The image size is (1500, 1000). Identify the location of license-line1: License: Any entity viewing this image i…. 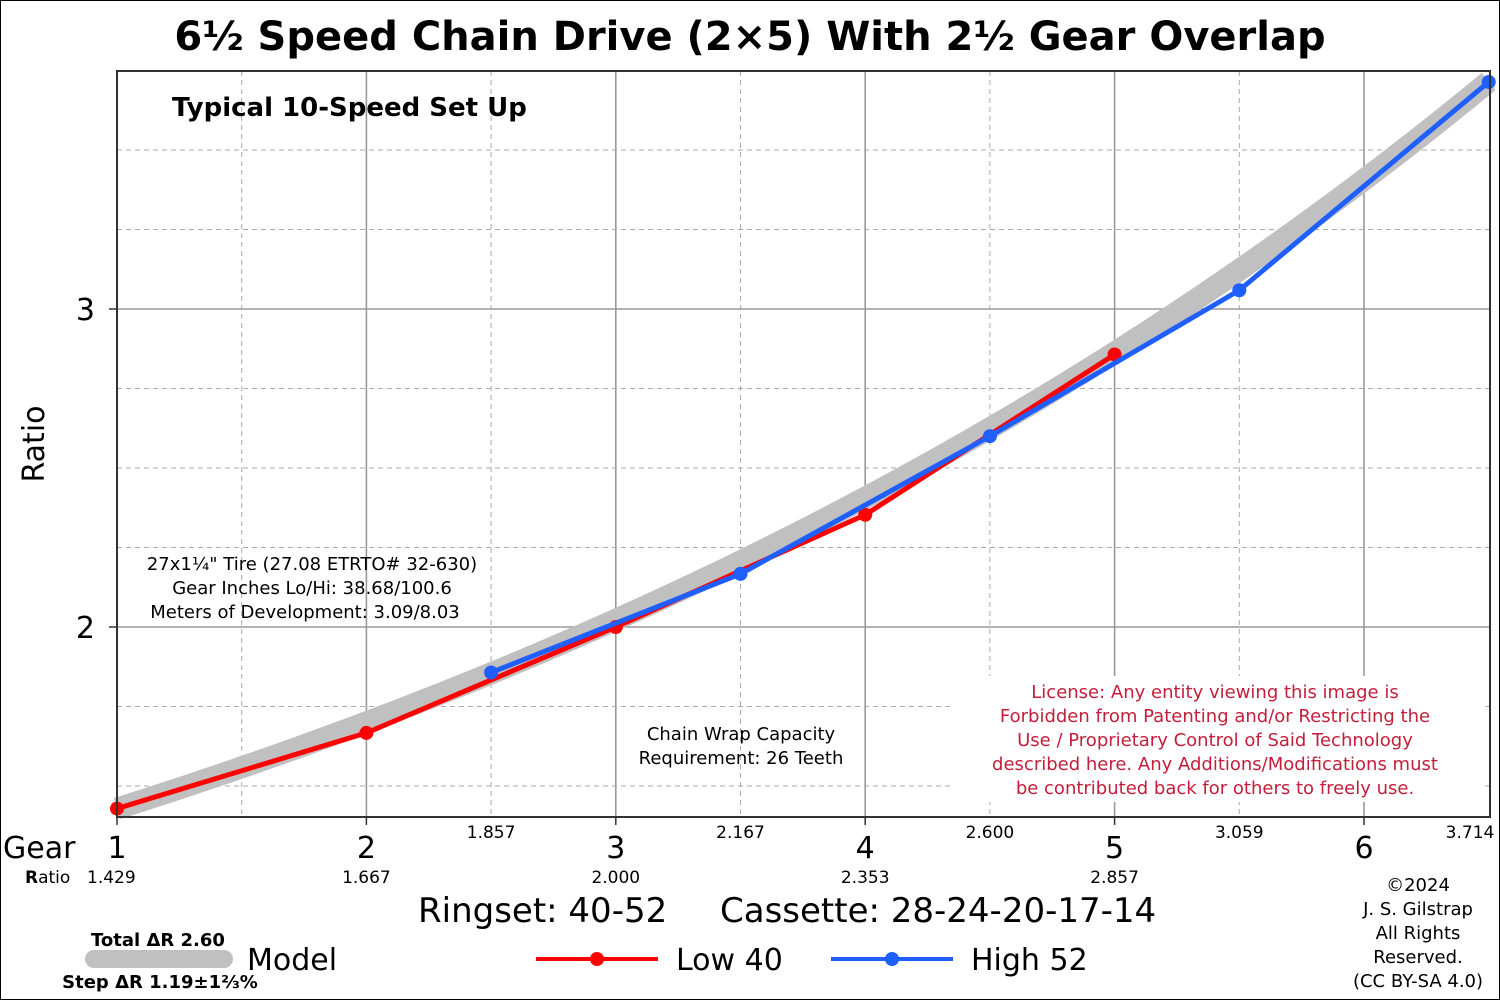
(1214, 692).